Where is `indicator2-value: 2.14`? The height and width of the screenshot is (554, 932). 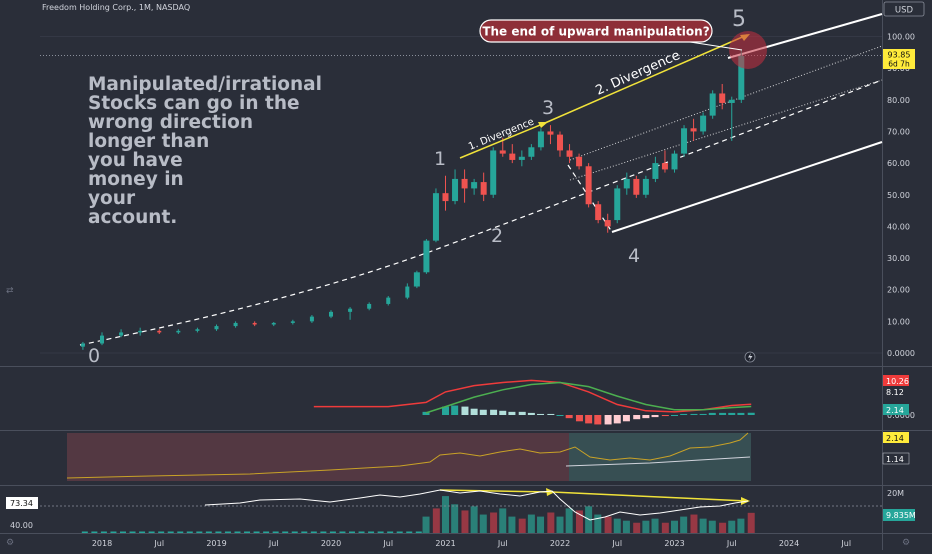
indicator2-value: 2.14 is located at coordinates (895, 438).